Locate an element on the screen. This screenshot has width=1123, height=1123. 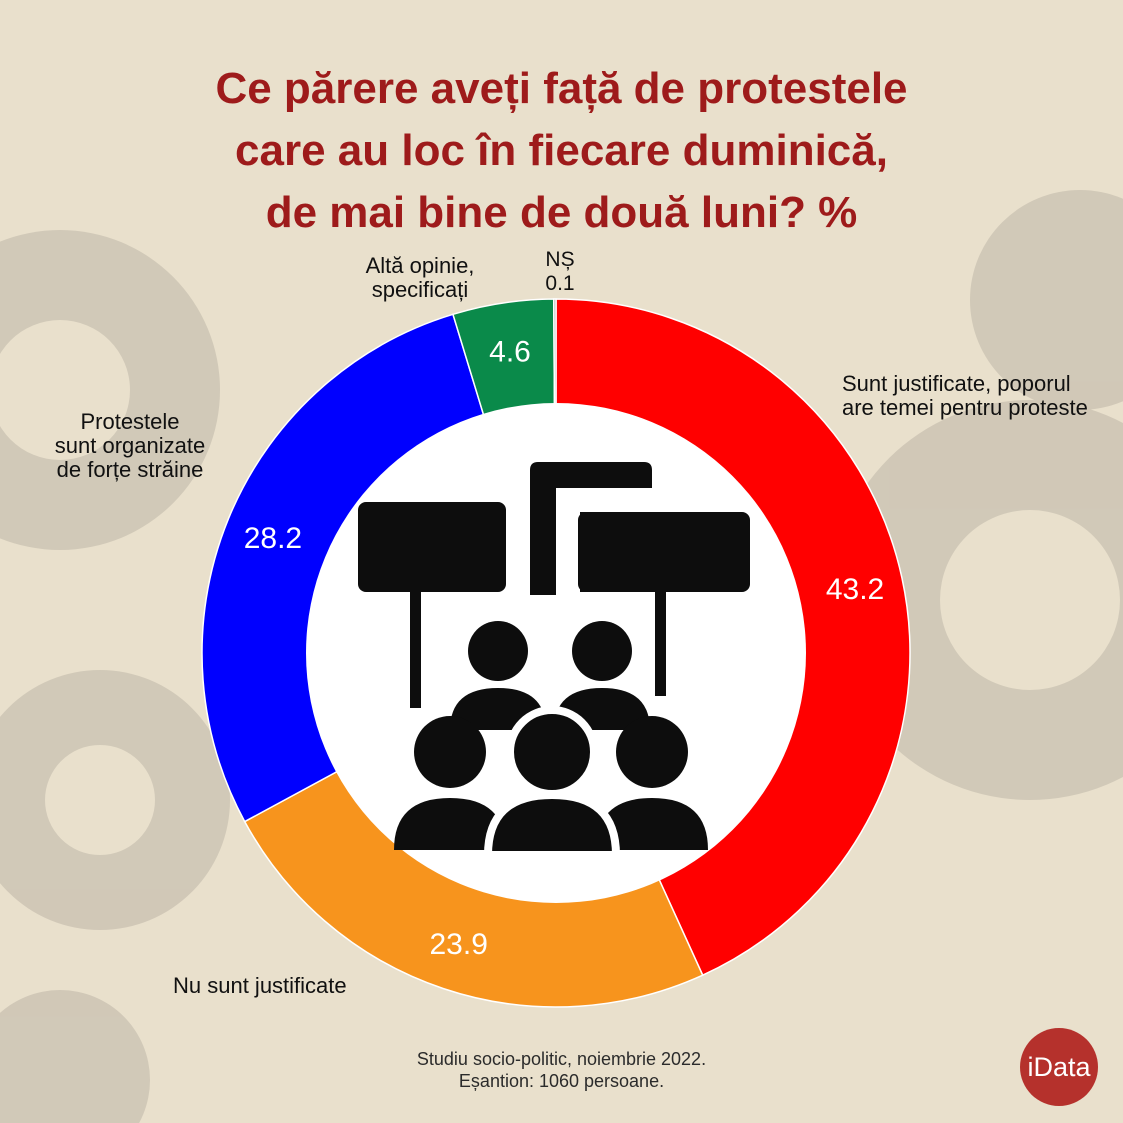
value-label-not-justified: 23.9 is located at coordinates (459, 944).